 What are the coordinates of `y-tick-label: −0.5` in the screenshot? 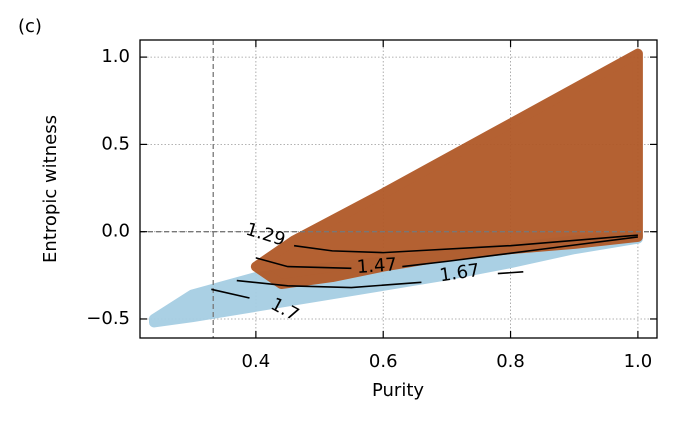 It's located at (108, 318).